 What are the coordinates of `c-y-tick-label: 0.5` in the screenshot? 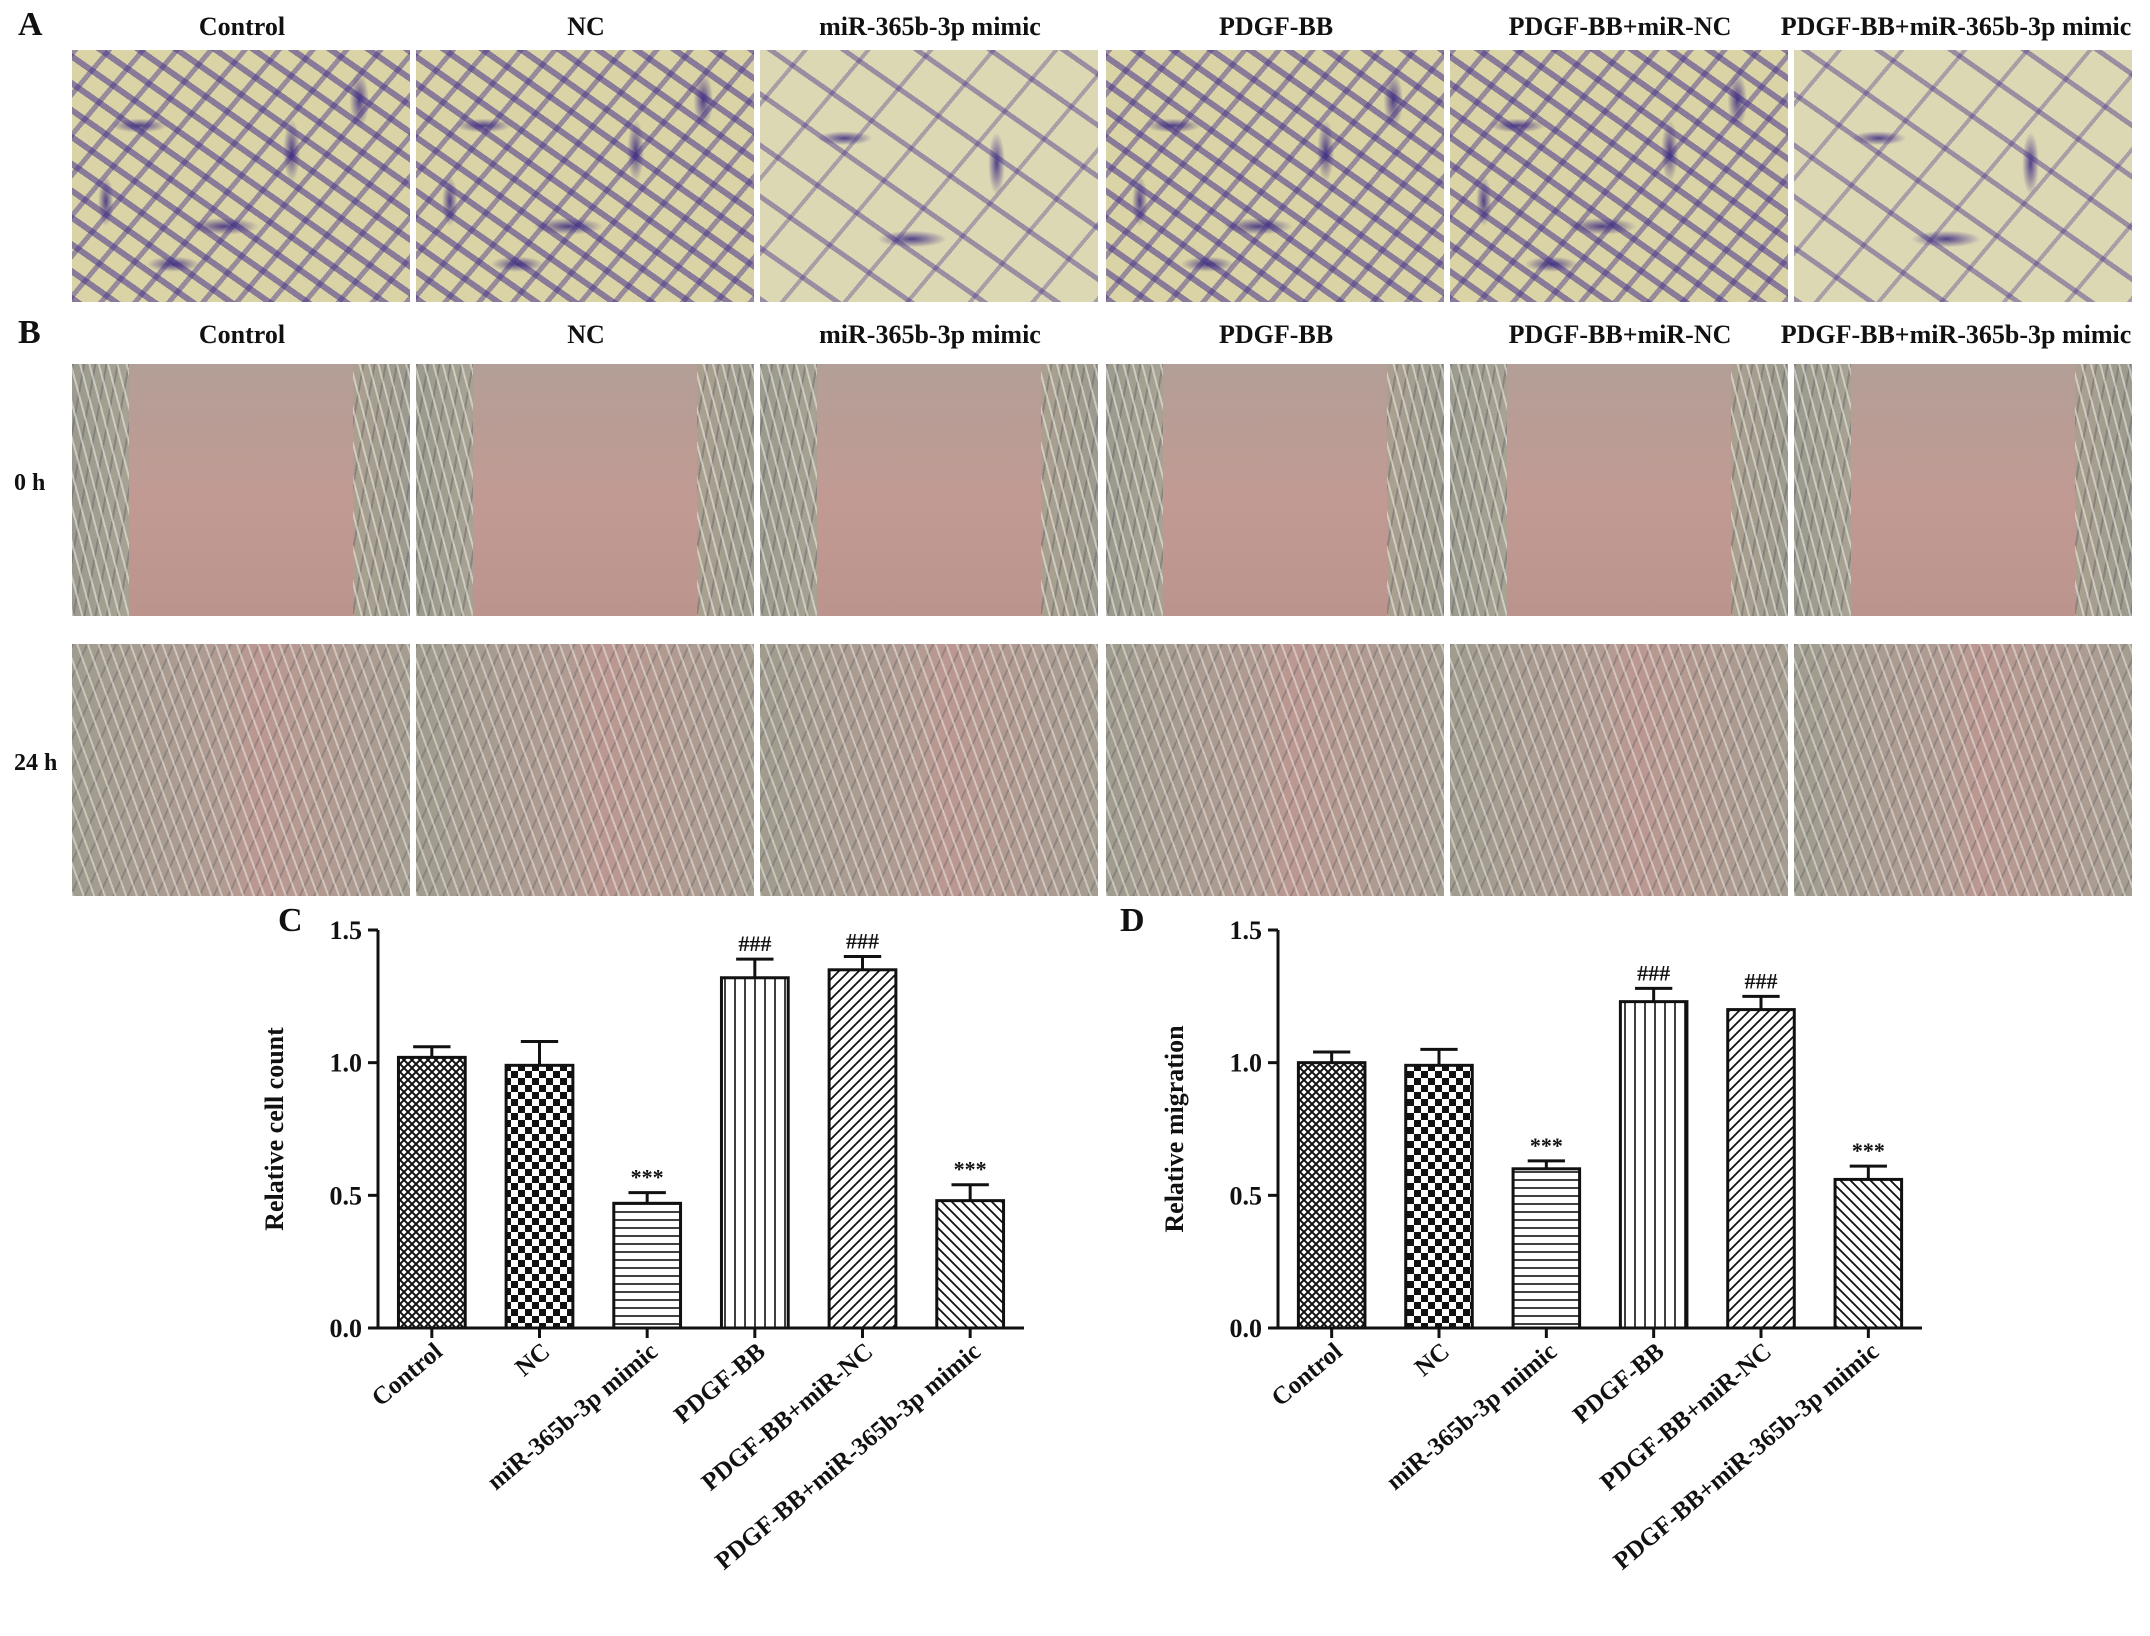 It's located at (346, 1195).